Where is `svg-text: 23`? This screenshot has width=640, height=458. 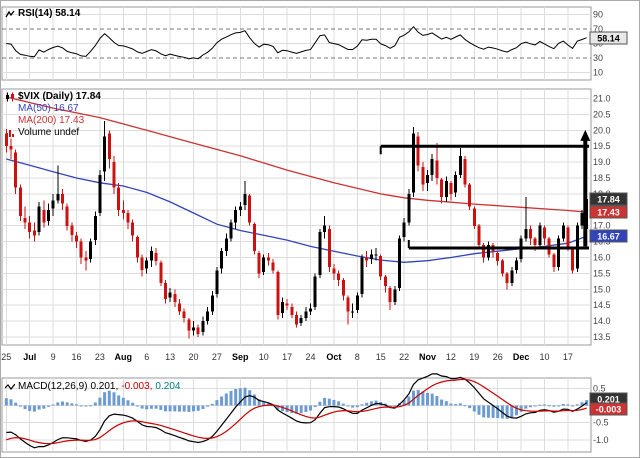 svg-text: 23 is located at coordinates (100, 357).